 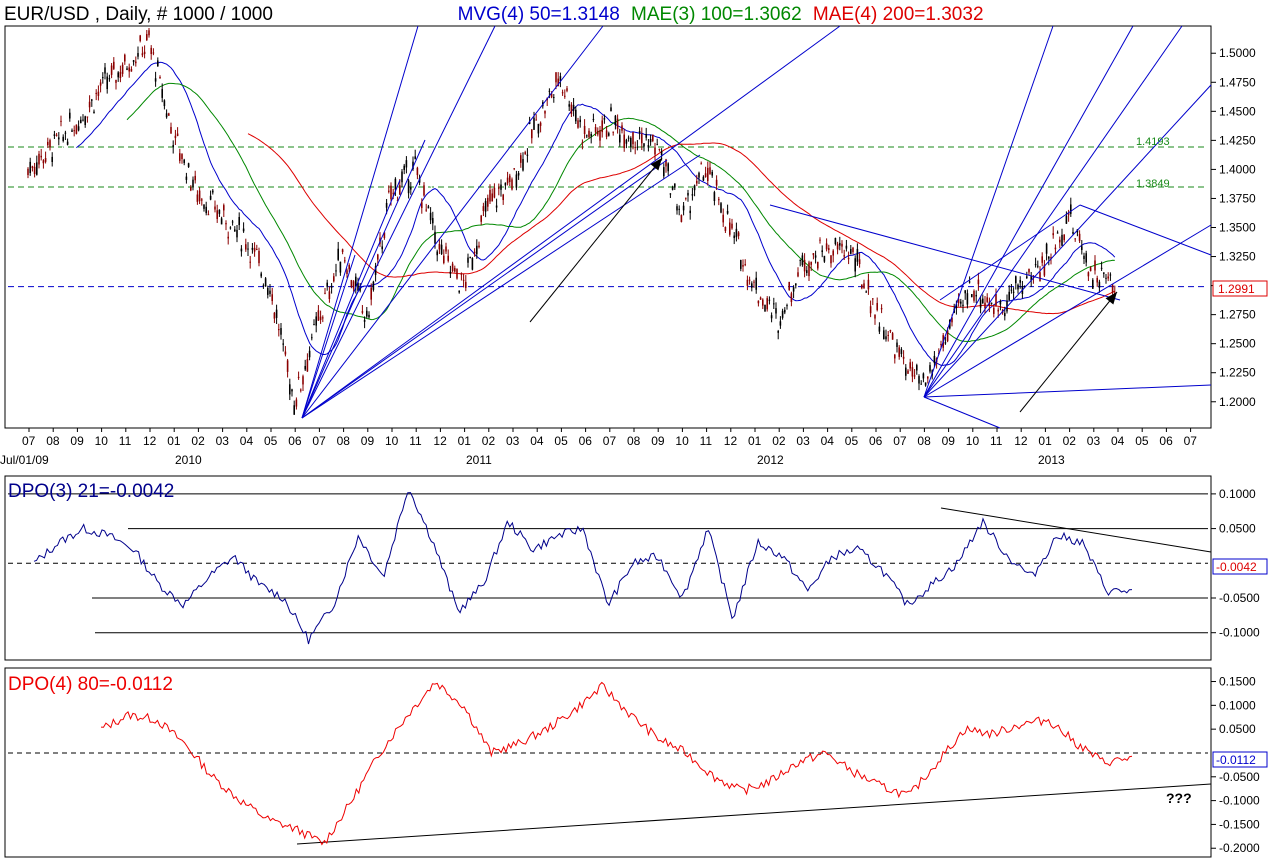 I want to click on month-tick-label: 09, so click(x=949, y=441).